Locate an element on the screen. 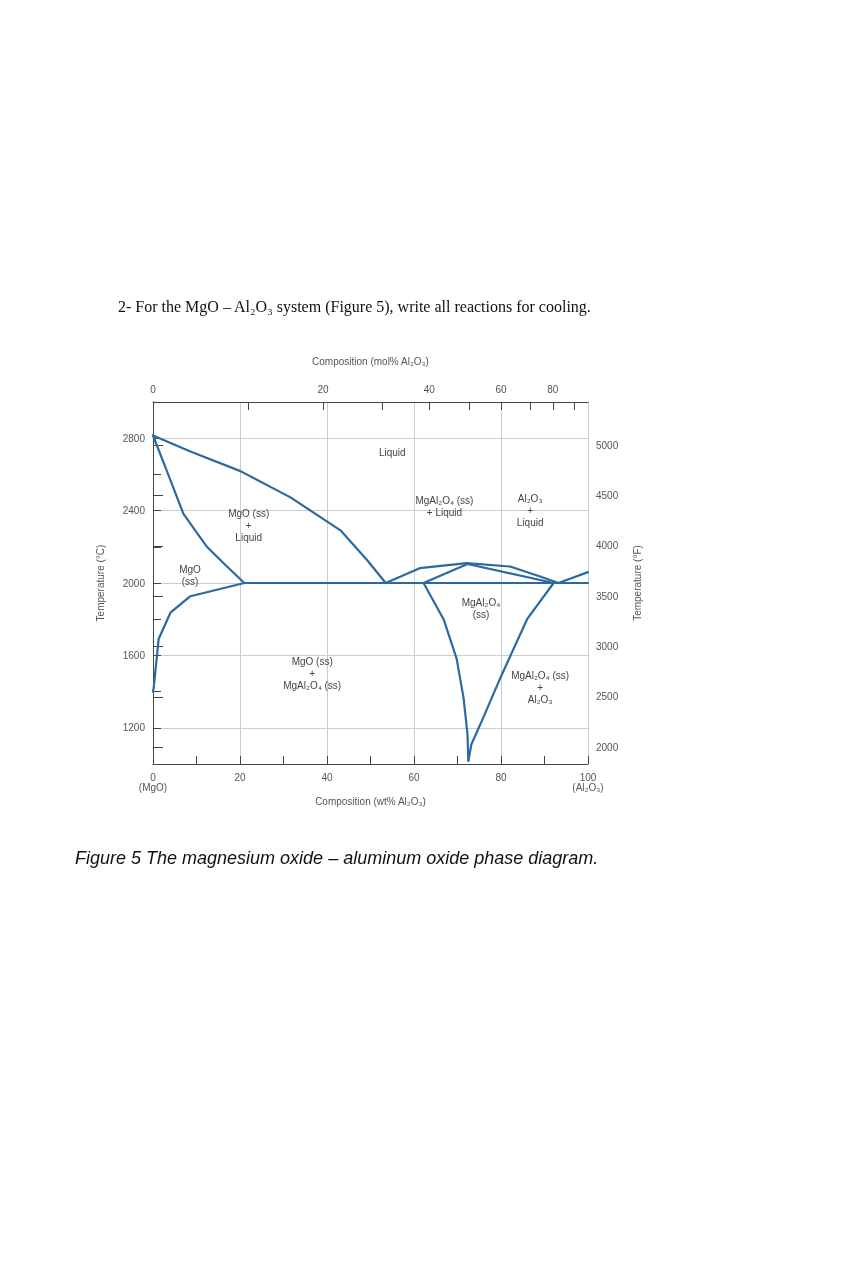 The image size is (852, 1280). annotation: MgO (ss) + MgAl₂O₄ (ss) is located at coordinates (312, 673).